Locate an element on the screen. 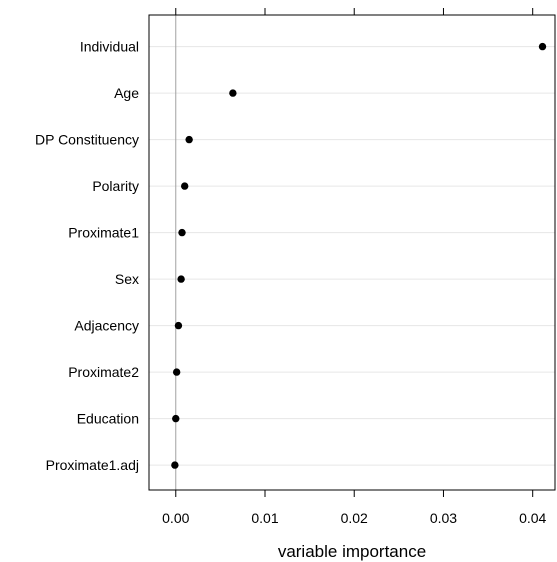 This screenshot has width=557, height=562. y-tick-label: Proximate2 is located at coordinates (103, 372).